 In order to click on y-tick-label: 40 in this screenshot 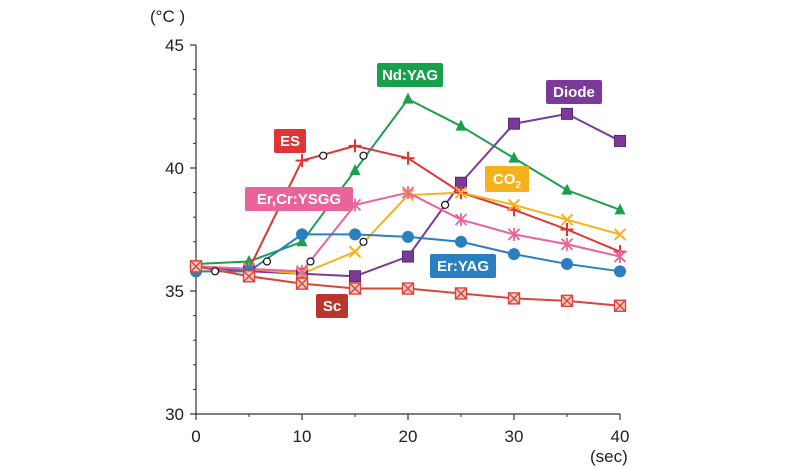, I will do `click(174, 168)`.